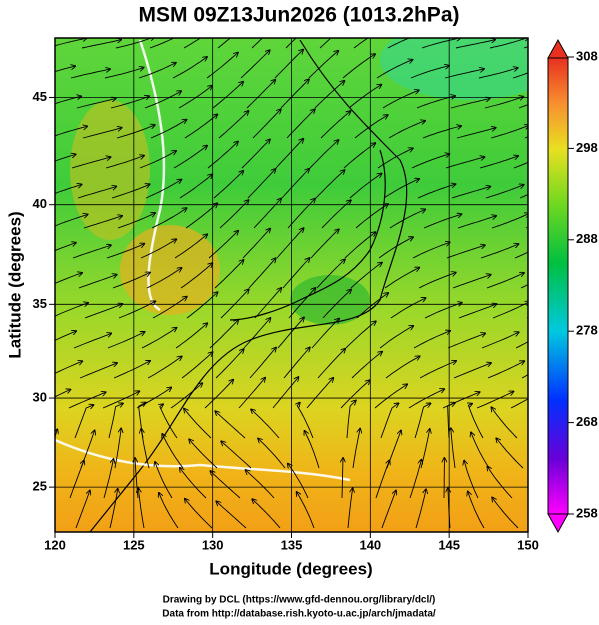 Image resolution: width=599 pixels, height=625 pixels. Describe the element at coordinates (587, 147) in the screenshot. I see `colorbar-tick-label: 298` at that location.